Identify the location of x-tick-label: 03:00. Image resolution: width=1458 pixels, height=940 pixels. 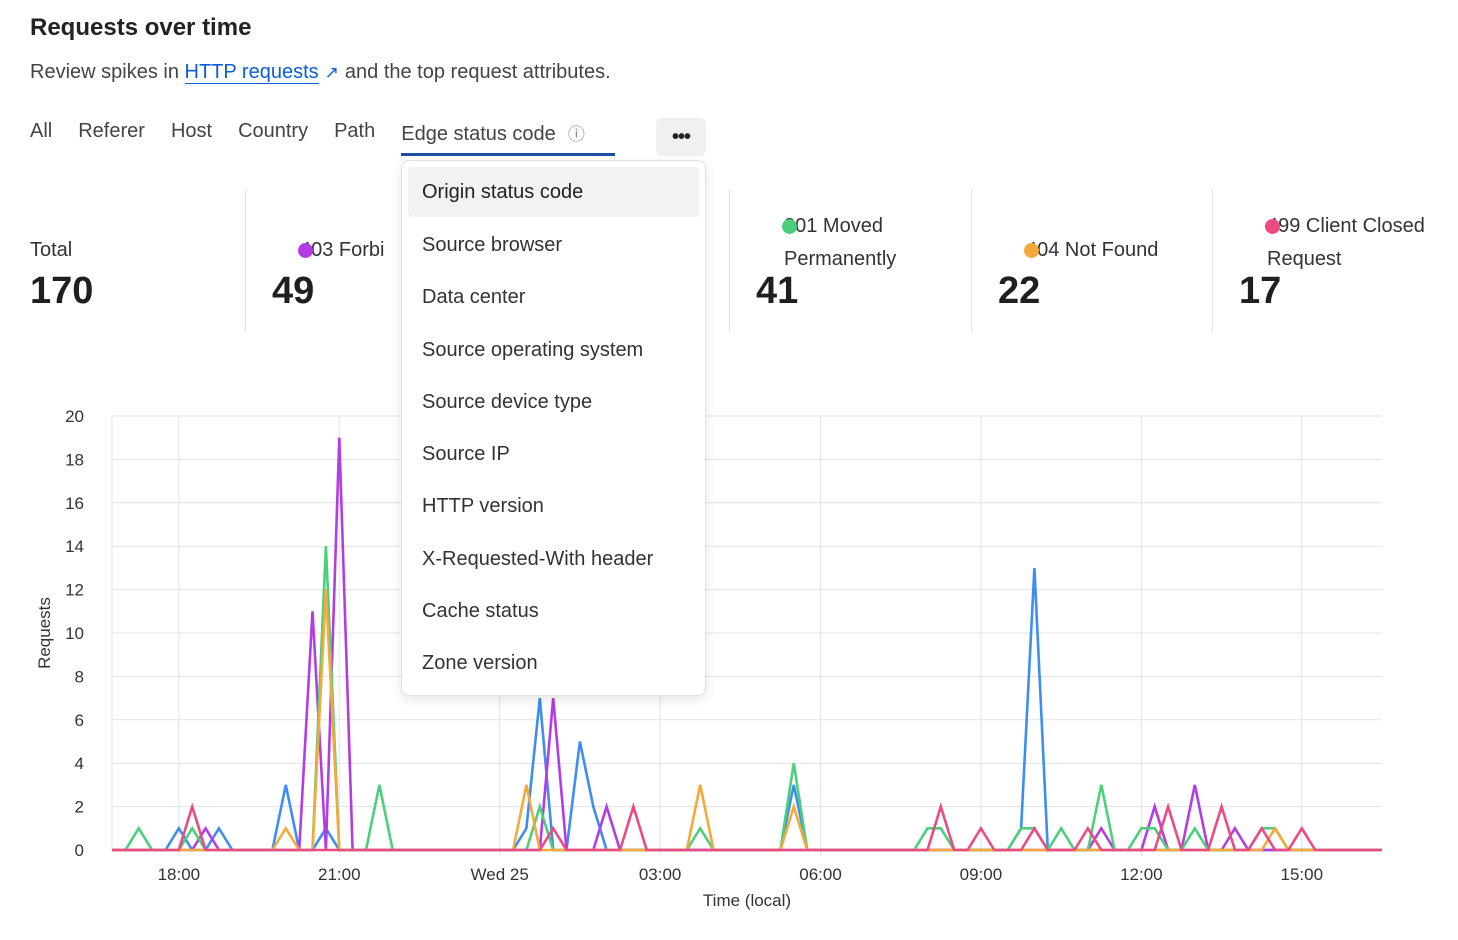
(660, 874).